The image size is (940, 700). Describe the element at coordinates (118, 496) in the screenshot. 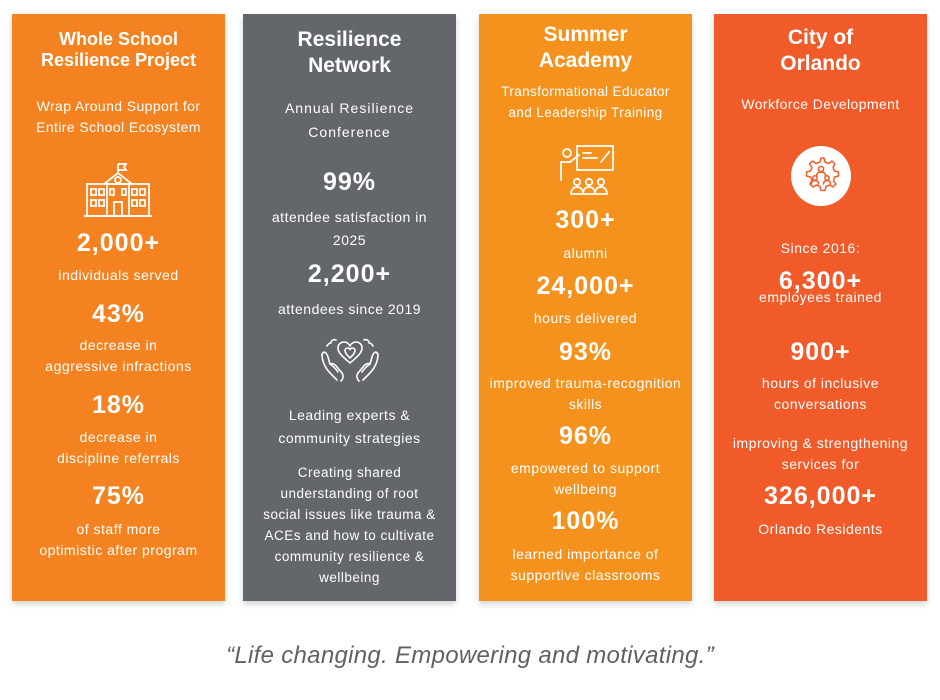

I see `stat-value: 75%` at that location.